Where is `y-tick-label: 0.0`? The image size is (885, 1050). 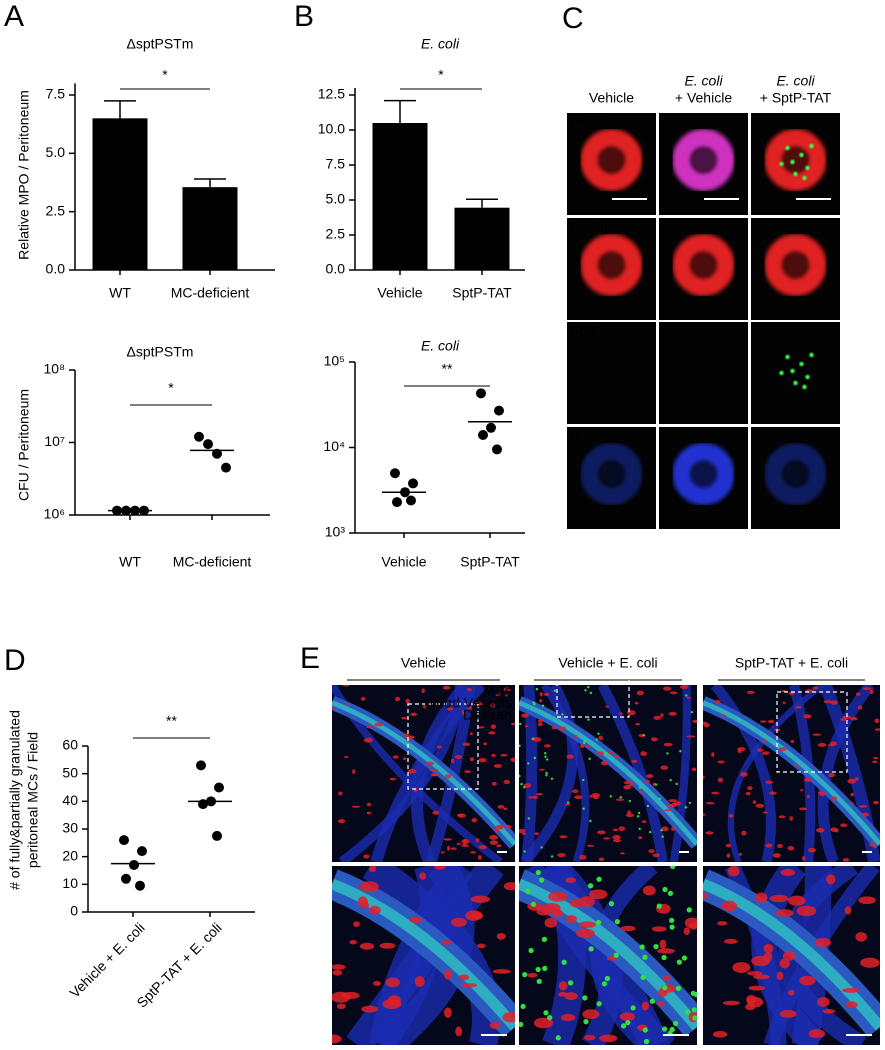 y-tick-label: 0.0 is located at coordinates (56, 269).